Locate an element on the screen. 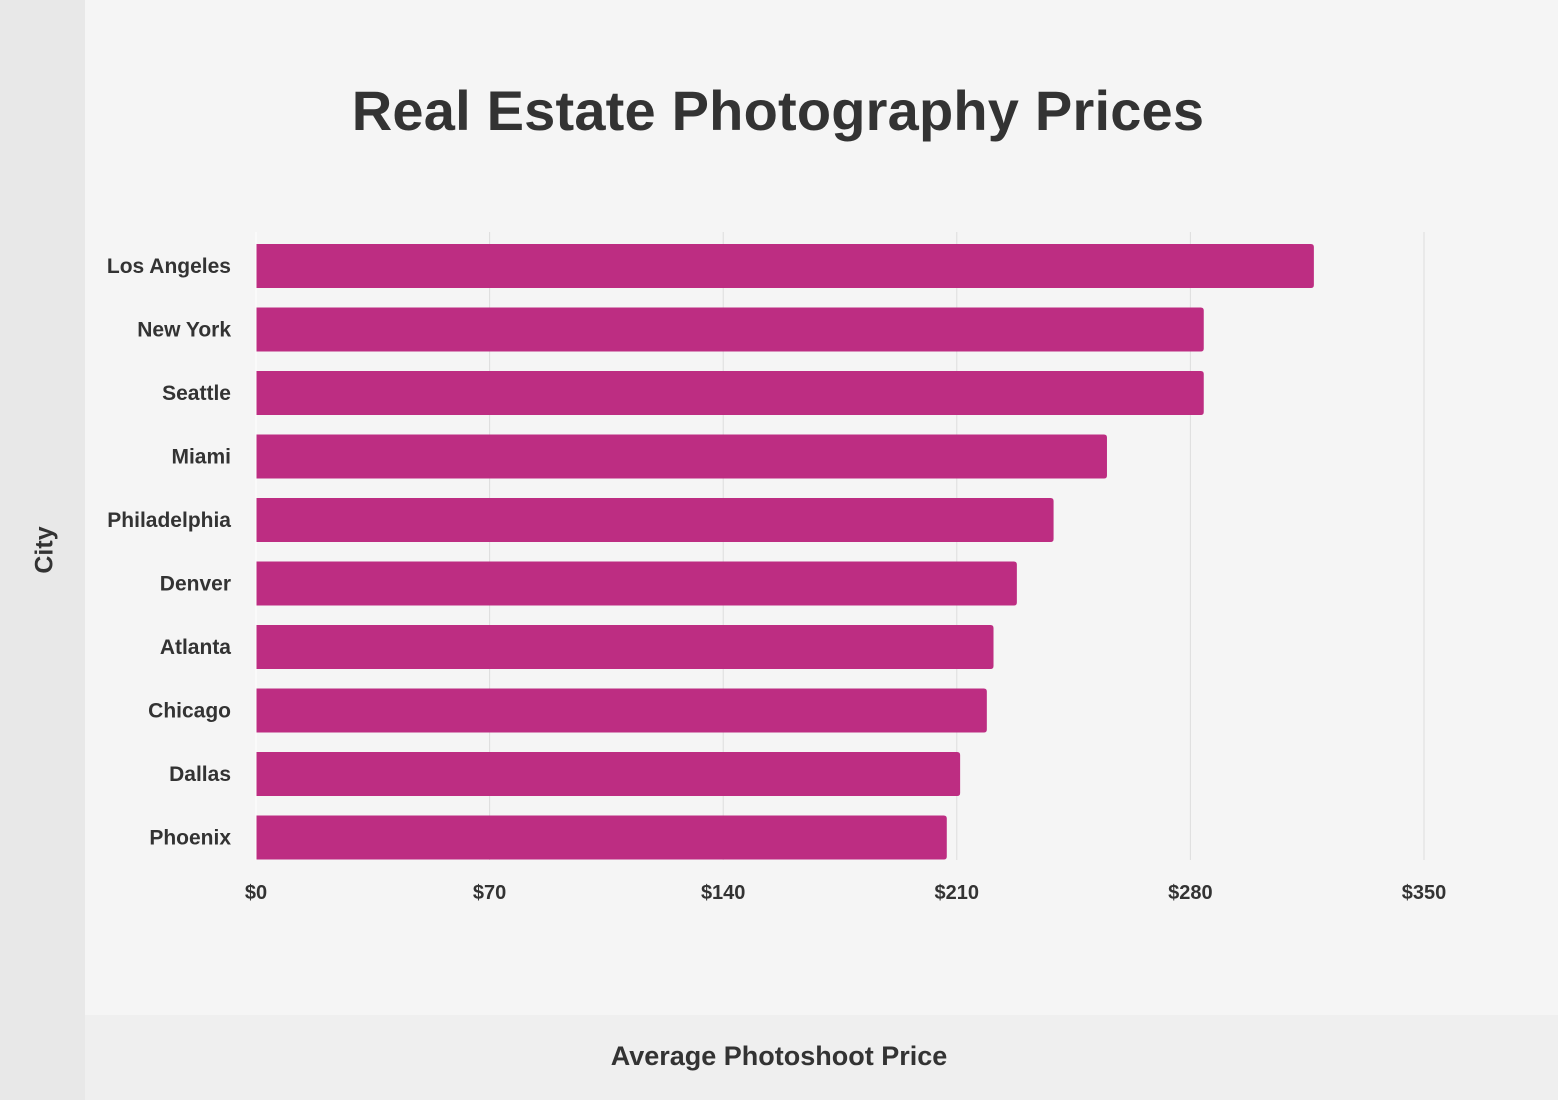 This screenshot has width=1558, height=1100. bar-los-angeles is located at coordinates (785, 266).